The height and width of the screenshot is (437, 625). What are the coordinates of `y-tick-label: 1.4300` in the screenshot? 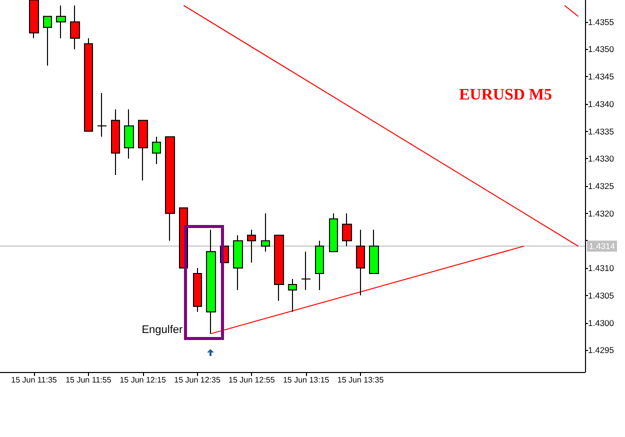 It's located at (601, 323).